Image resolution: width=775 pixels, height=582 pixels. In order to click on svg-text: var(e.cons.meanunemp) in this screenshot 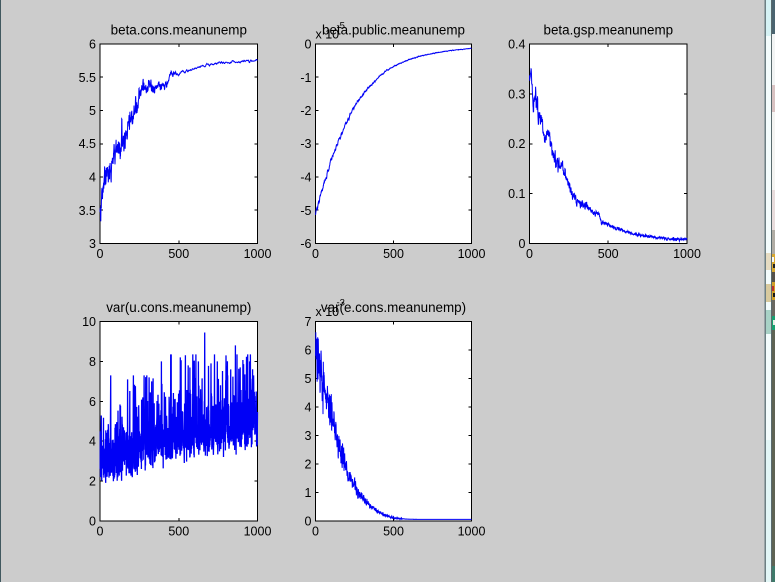, I will do `click(393, 307)`.